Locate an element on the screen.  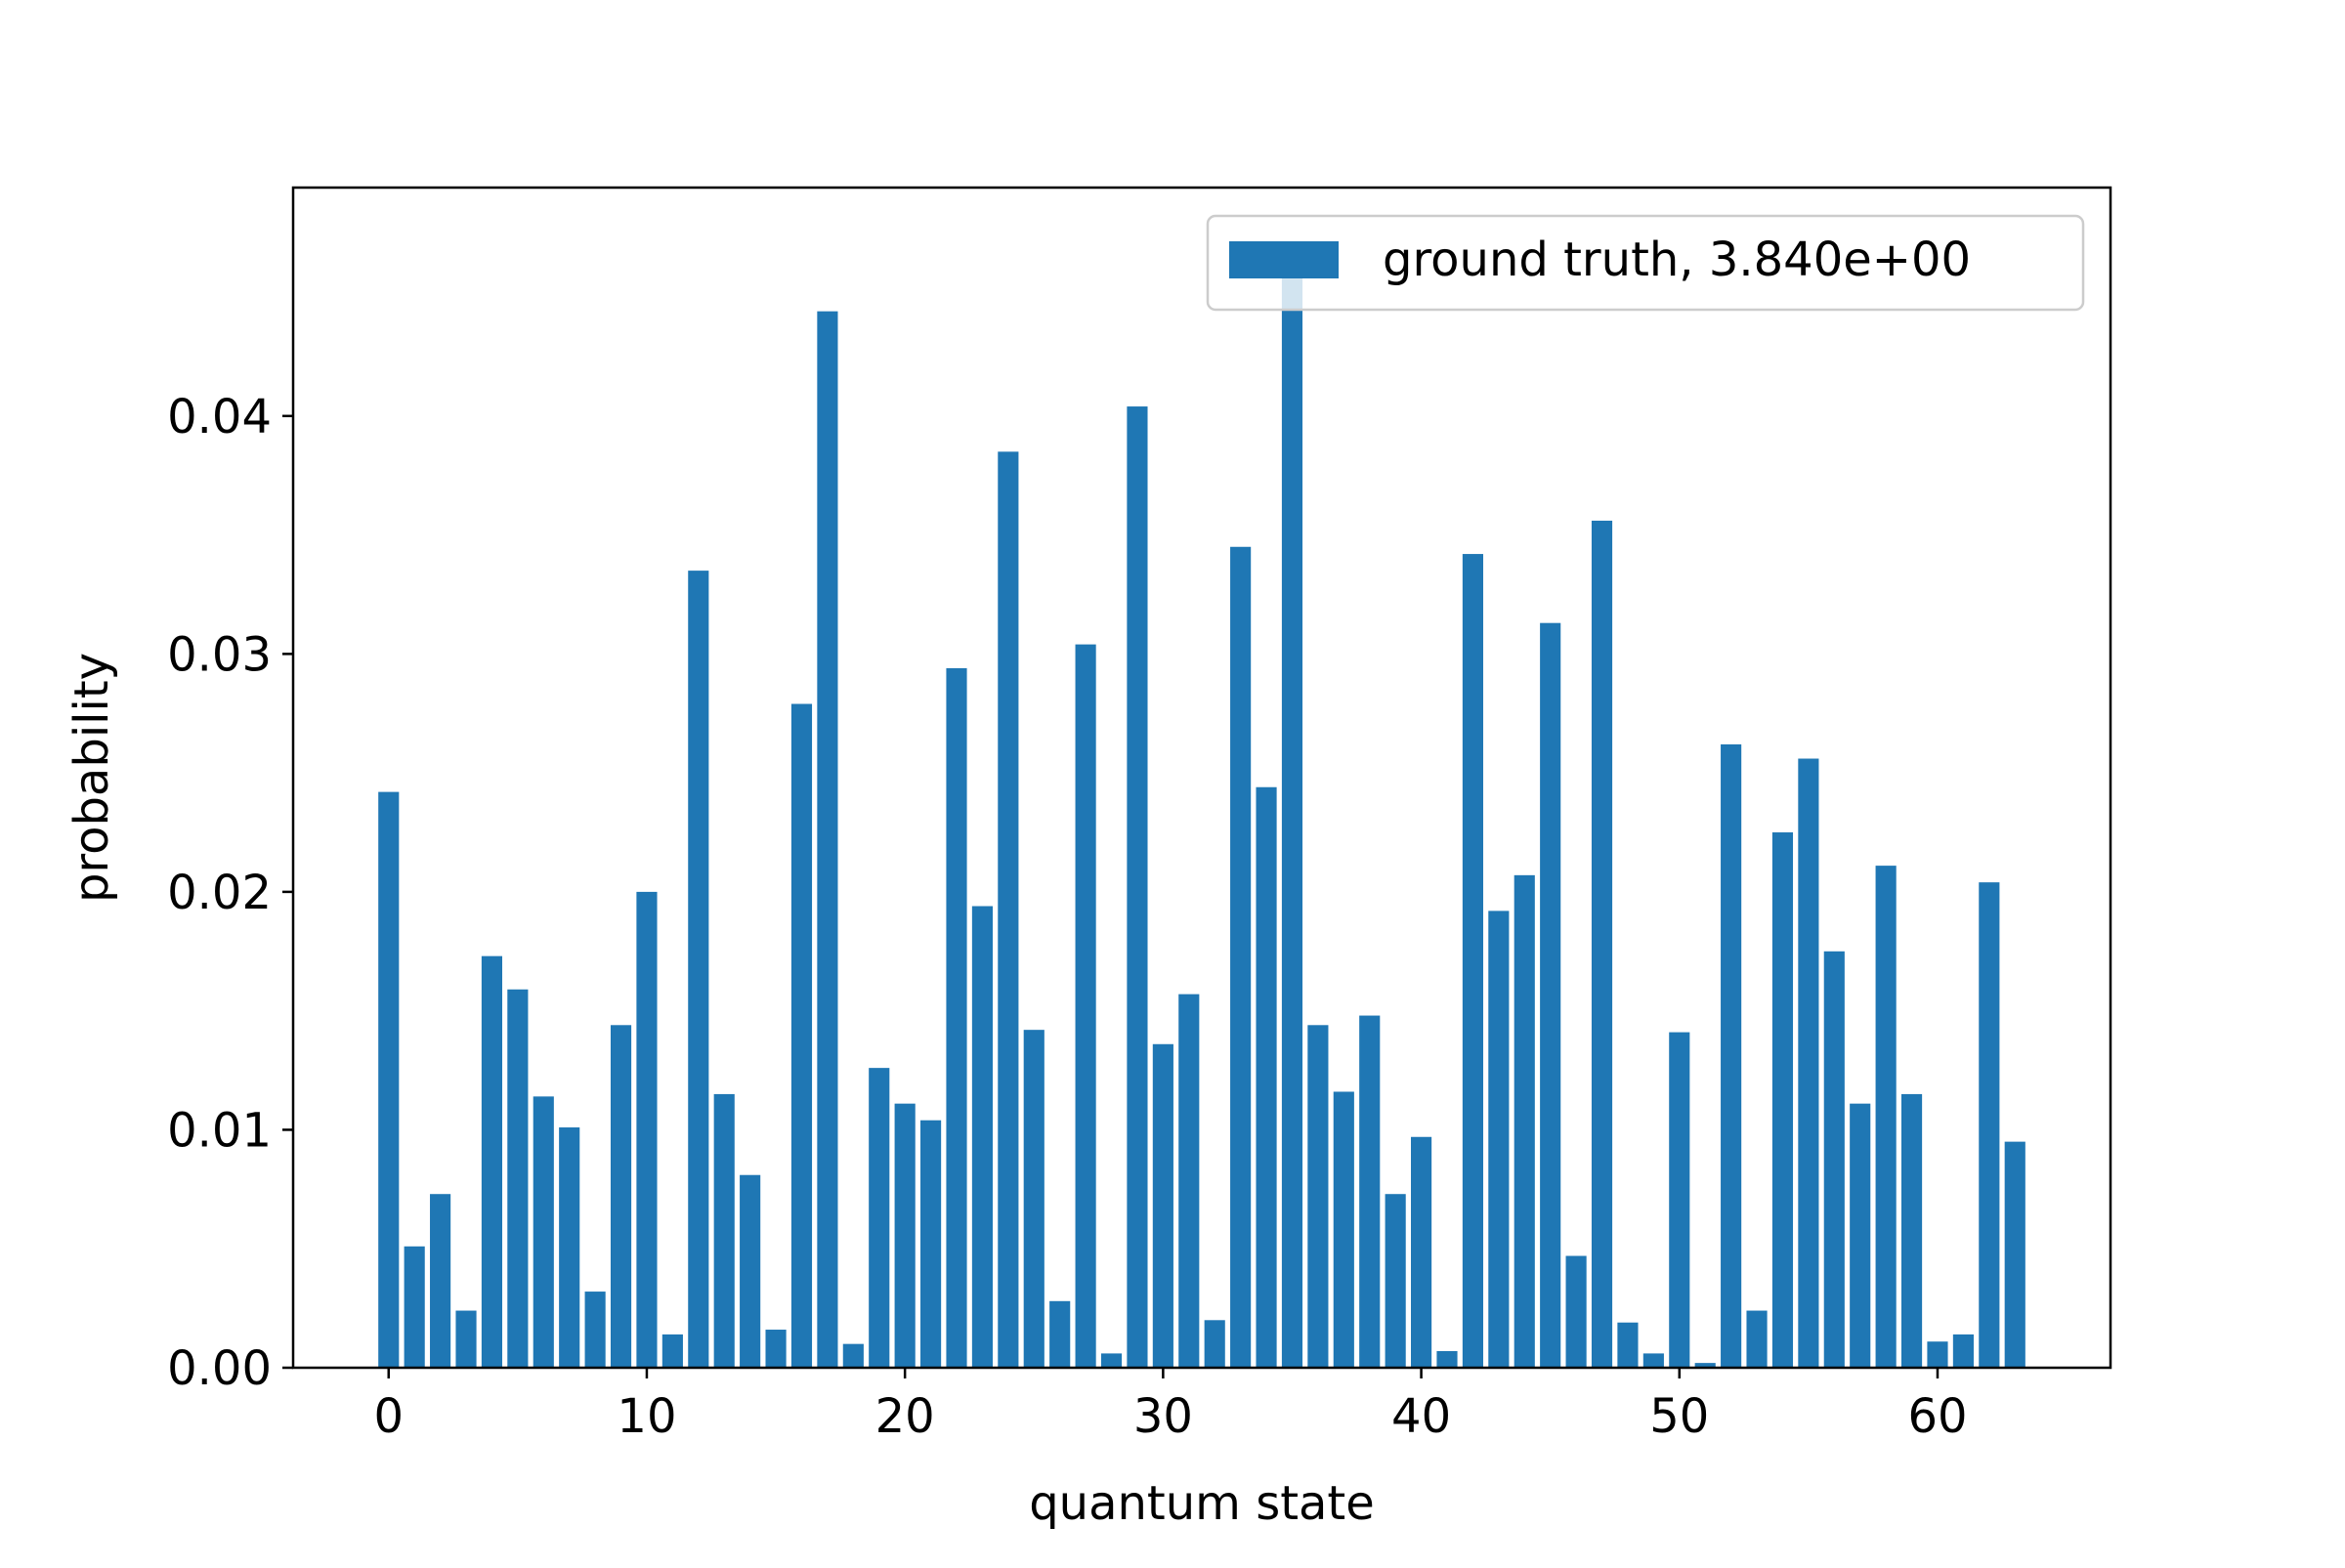
legend-swatch is located at coordinates (1284, 259).